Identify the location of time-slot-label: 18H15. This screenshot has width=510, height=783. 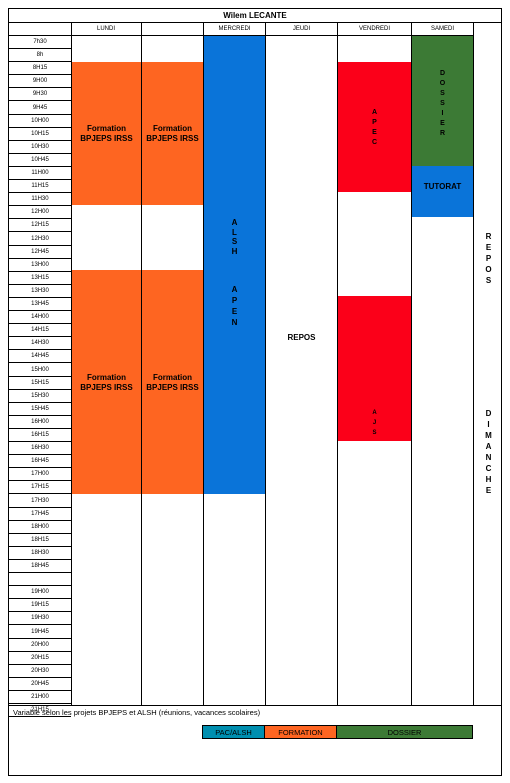
(40, 540).